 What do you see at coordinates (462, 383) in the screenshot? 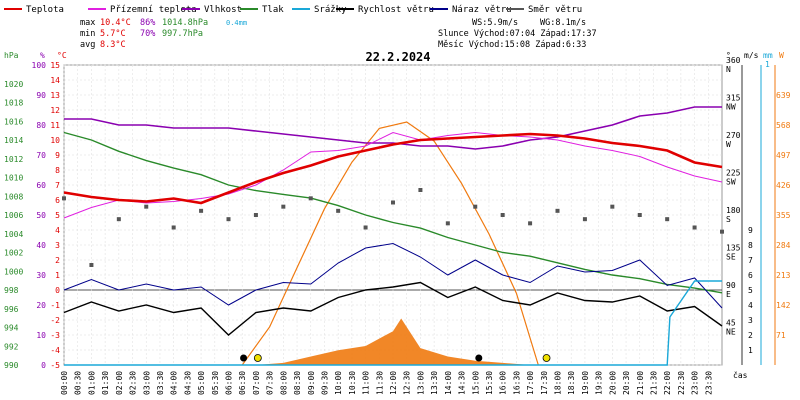
I see `tick-time: 14:30` at bounding box center [462, 383].